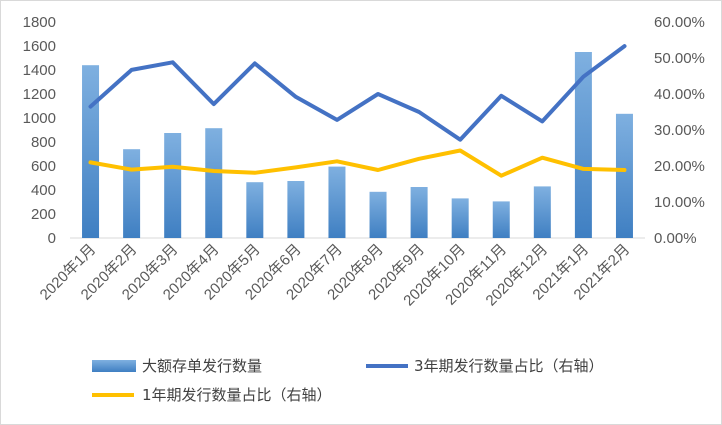 Image resolution: width=722 pixels, height=425 pixels. I want to click on left-axis-tick-label: 1800, so click(39, 22).